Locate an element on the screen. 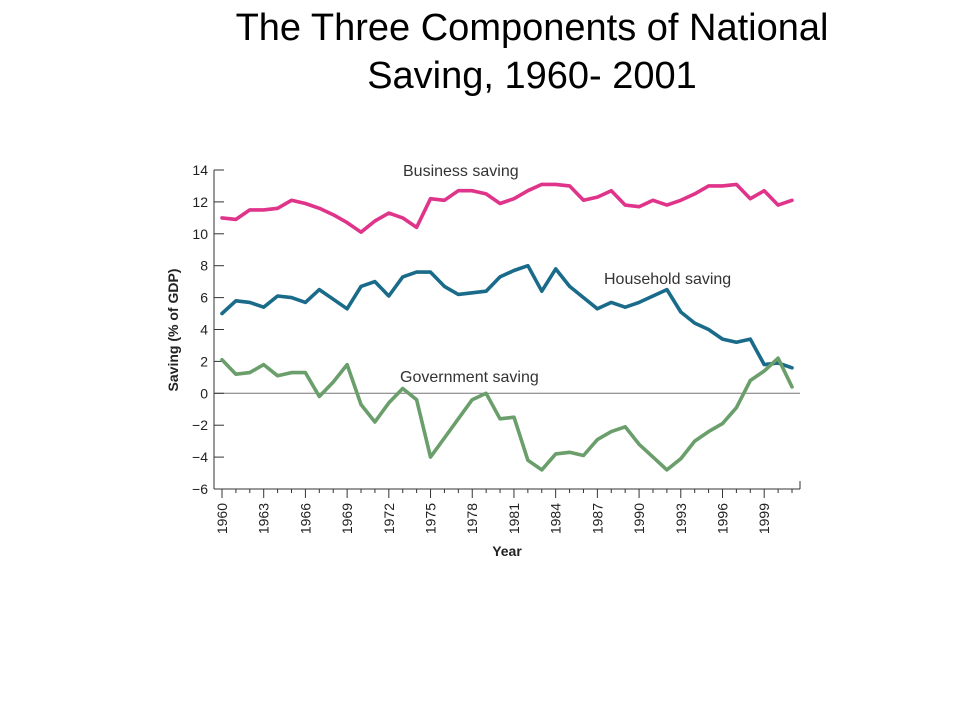 The height and width of the screenshot is (720, 960). x-tick-label: 1981 is located at coordinates (514, 518).